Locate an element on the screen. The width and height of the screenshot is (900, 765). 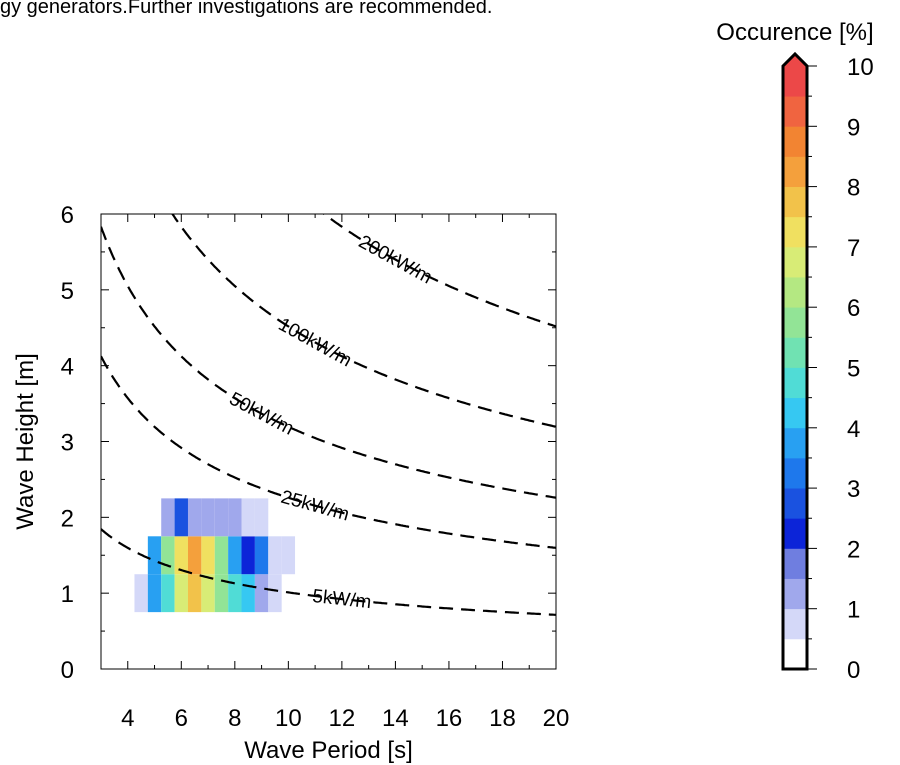
x-tick-label: 18 is located at coordinates (502, 718).